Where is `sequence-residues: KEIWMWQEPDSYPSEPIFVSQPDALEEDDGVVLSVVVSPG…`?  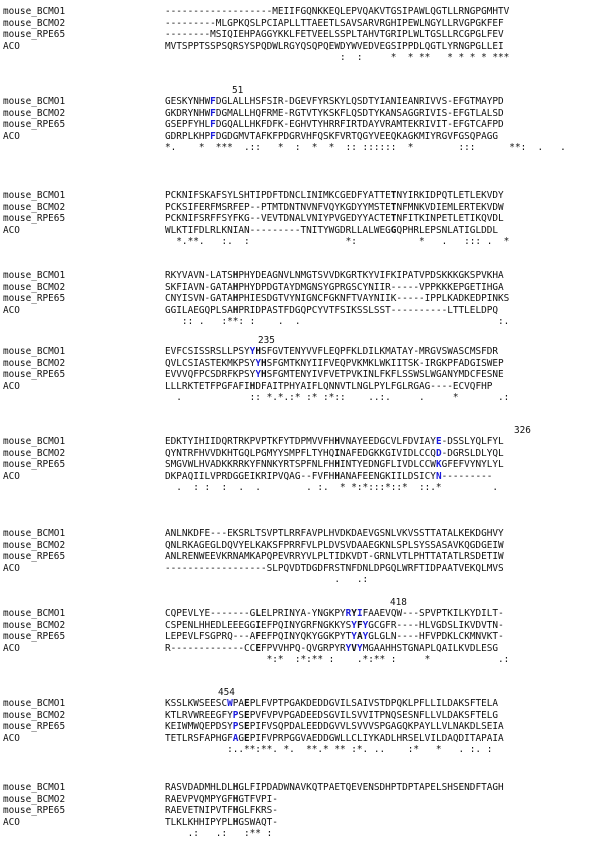
sequence-residues: KEIWMWQEPDSYPSEPIFVSQPDALEEDDGVVLSVVVSPG… is located at coordinates (334, 726).